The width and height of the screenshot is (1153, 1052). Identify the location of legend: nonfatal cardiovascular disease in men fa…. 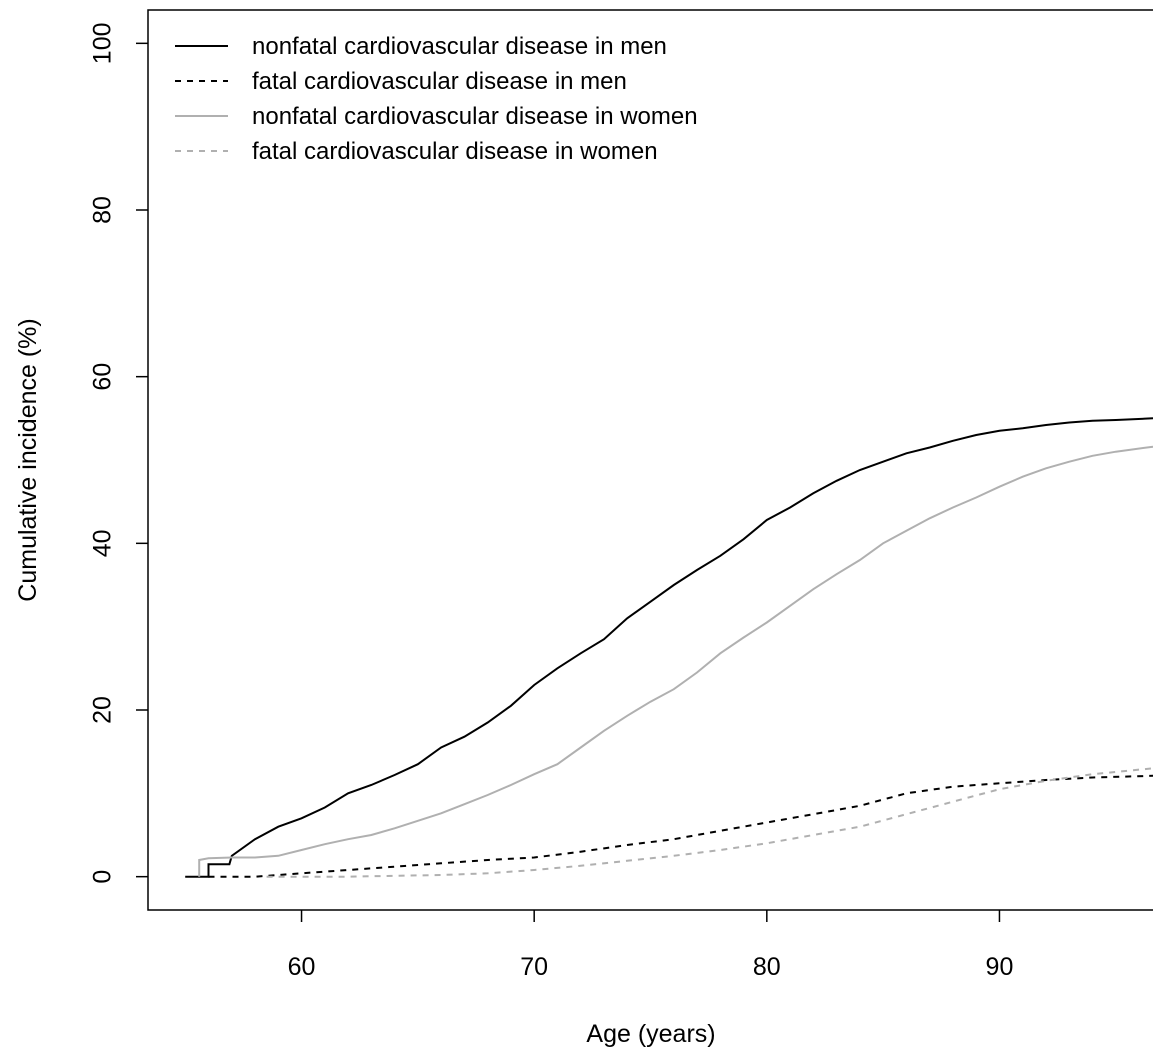
(436, 99).